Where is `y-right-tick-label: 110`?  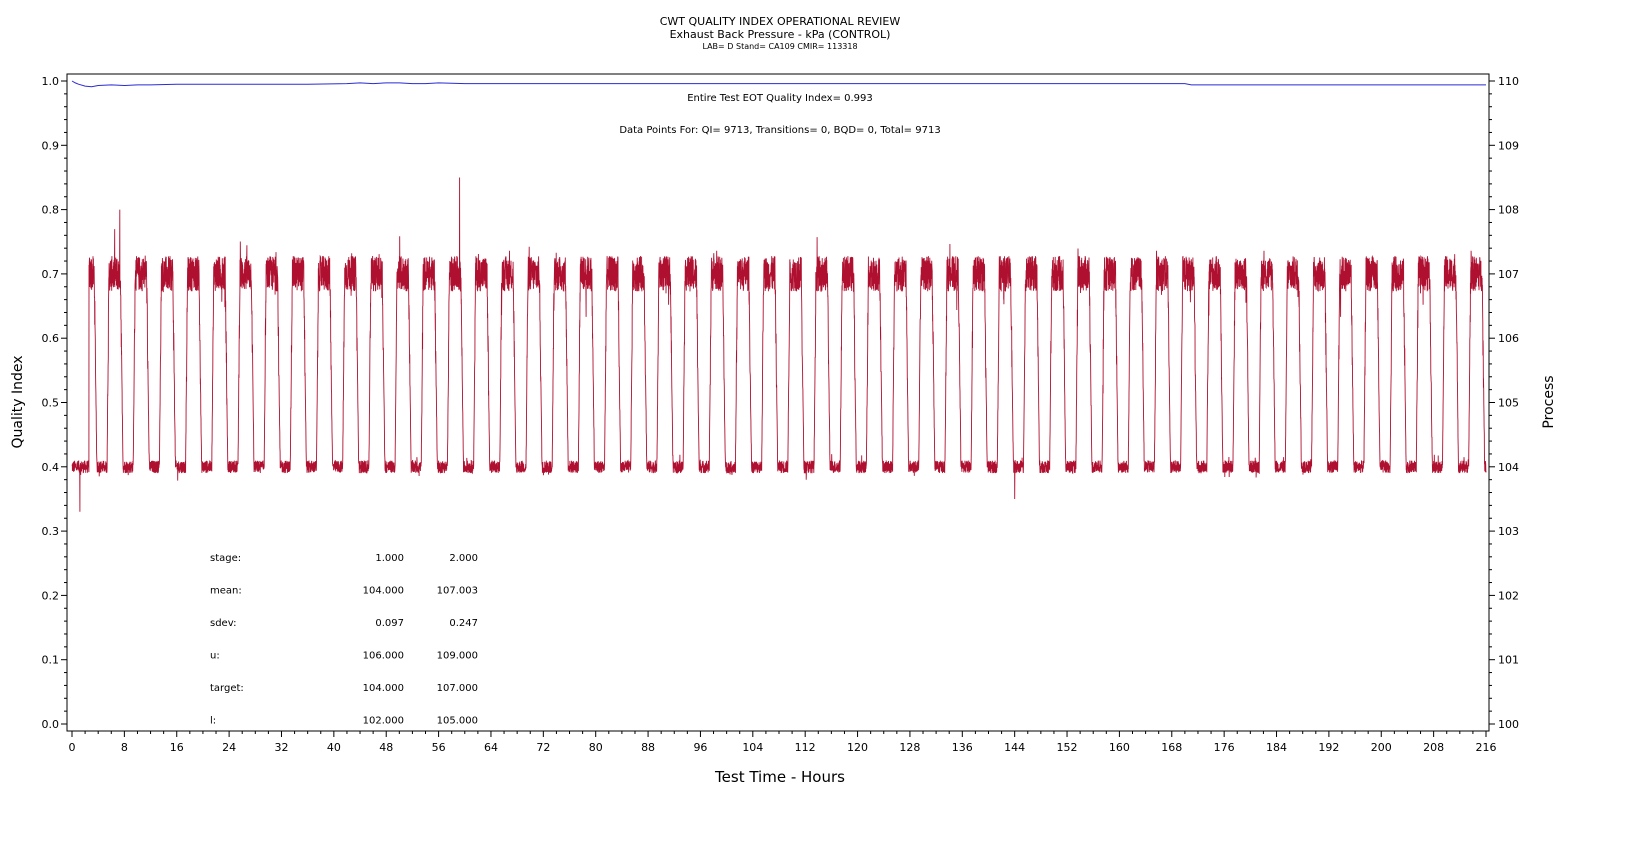 y-right-tick-label: 110 is located at coordinates (1508, 81).